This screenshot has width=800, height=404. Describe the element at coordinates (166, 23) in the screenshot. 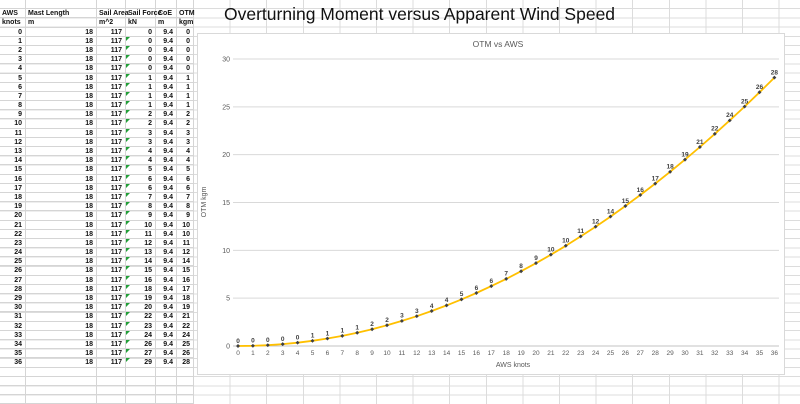

I see `column-unit-header: m` at that location.